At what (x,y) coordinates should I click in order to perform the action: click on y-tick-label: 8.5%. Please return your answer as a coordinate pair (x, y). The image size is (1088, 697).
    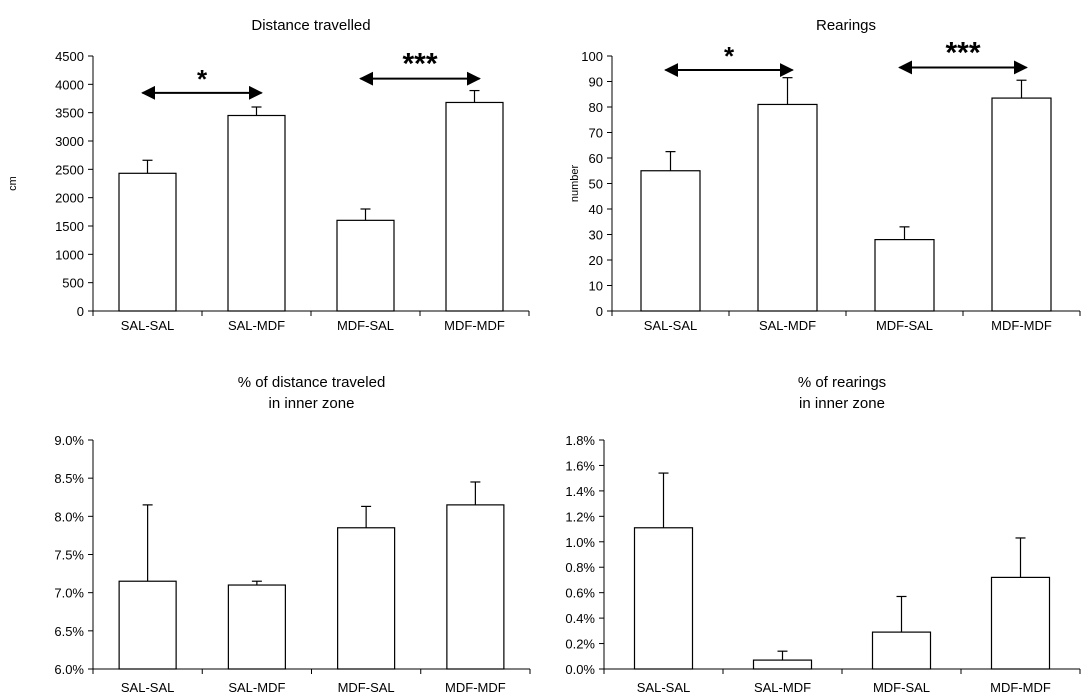
    Looking at the image, I should click on (69, 478).